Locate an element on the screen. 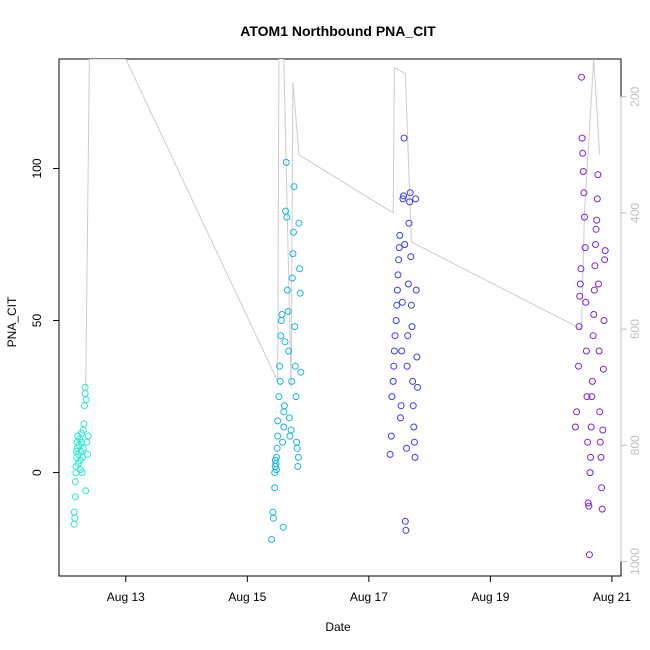 The image size is (650, 650). right-tick-label: 1000 is located at coordinates (635, 561).